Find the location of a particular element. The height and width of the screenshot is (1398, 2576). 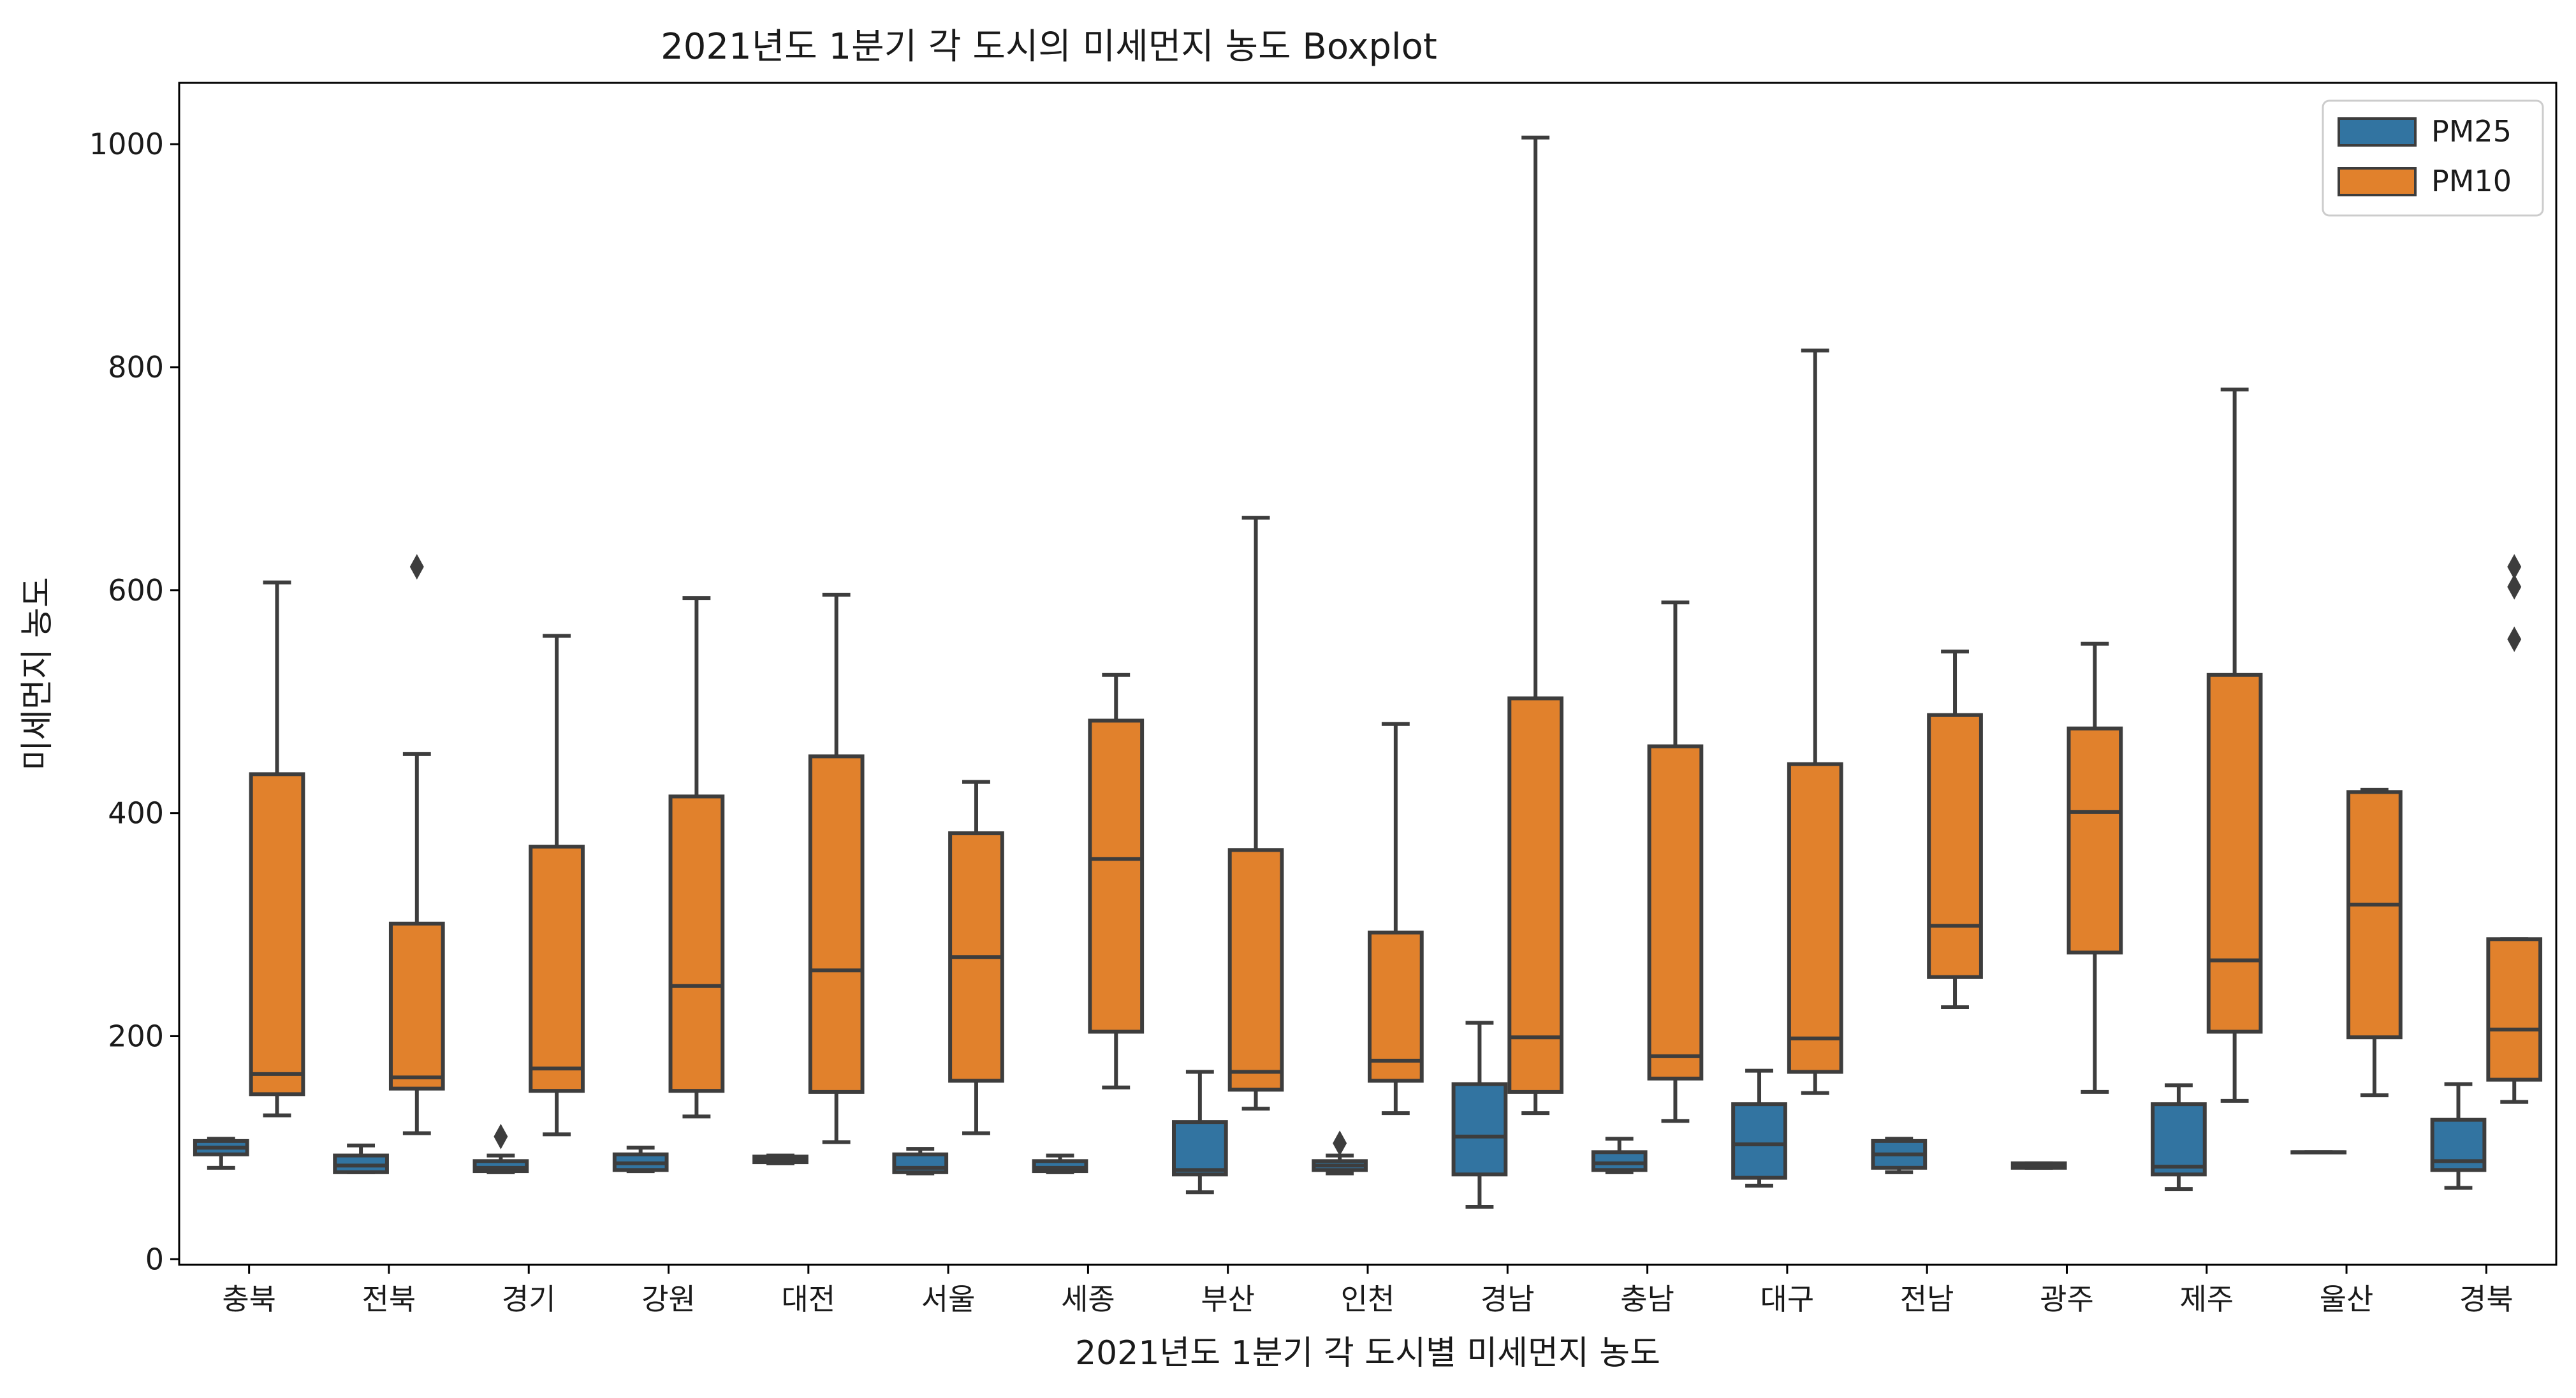

x-tick-label: 제주 is located at coordinates (2206, 1299).